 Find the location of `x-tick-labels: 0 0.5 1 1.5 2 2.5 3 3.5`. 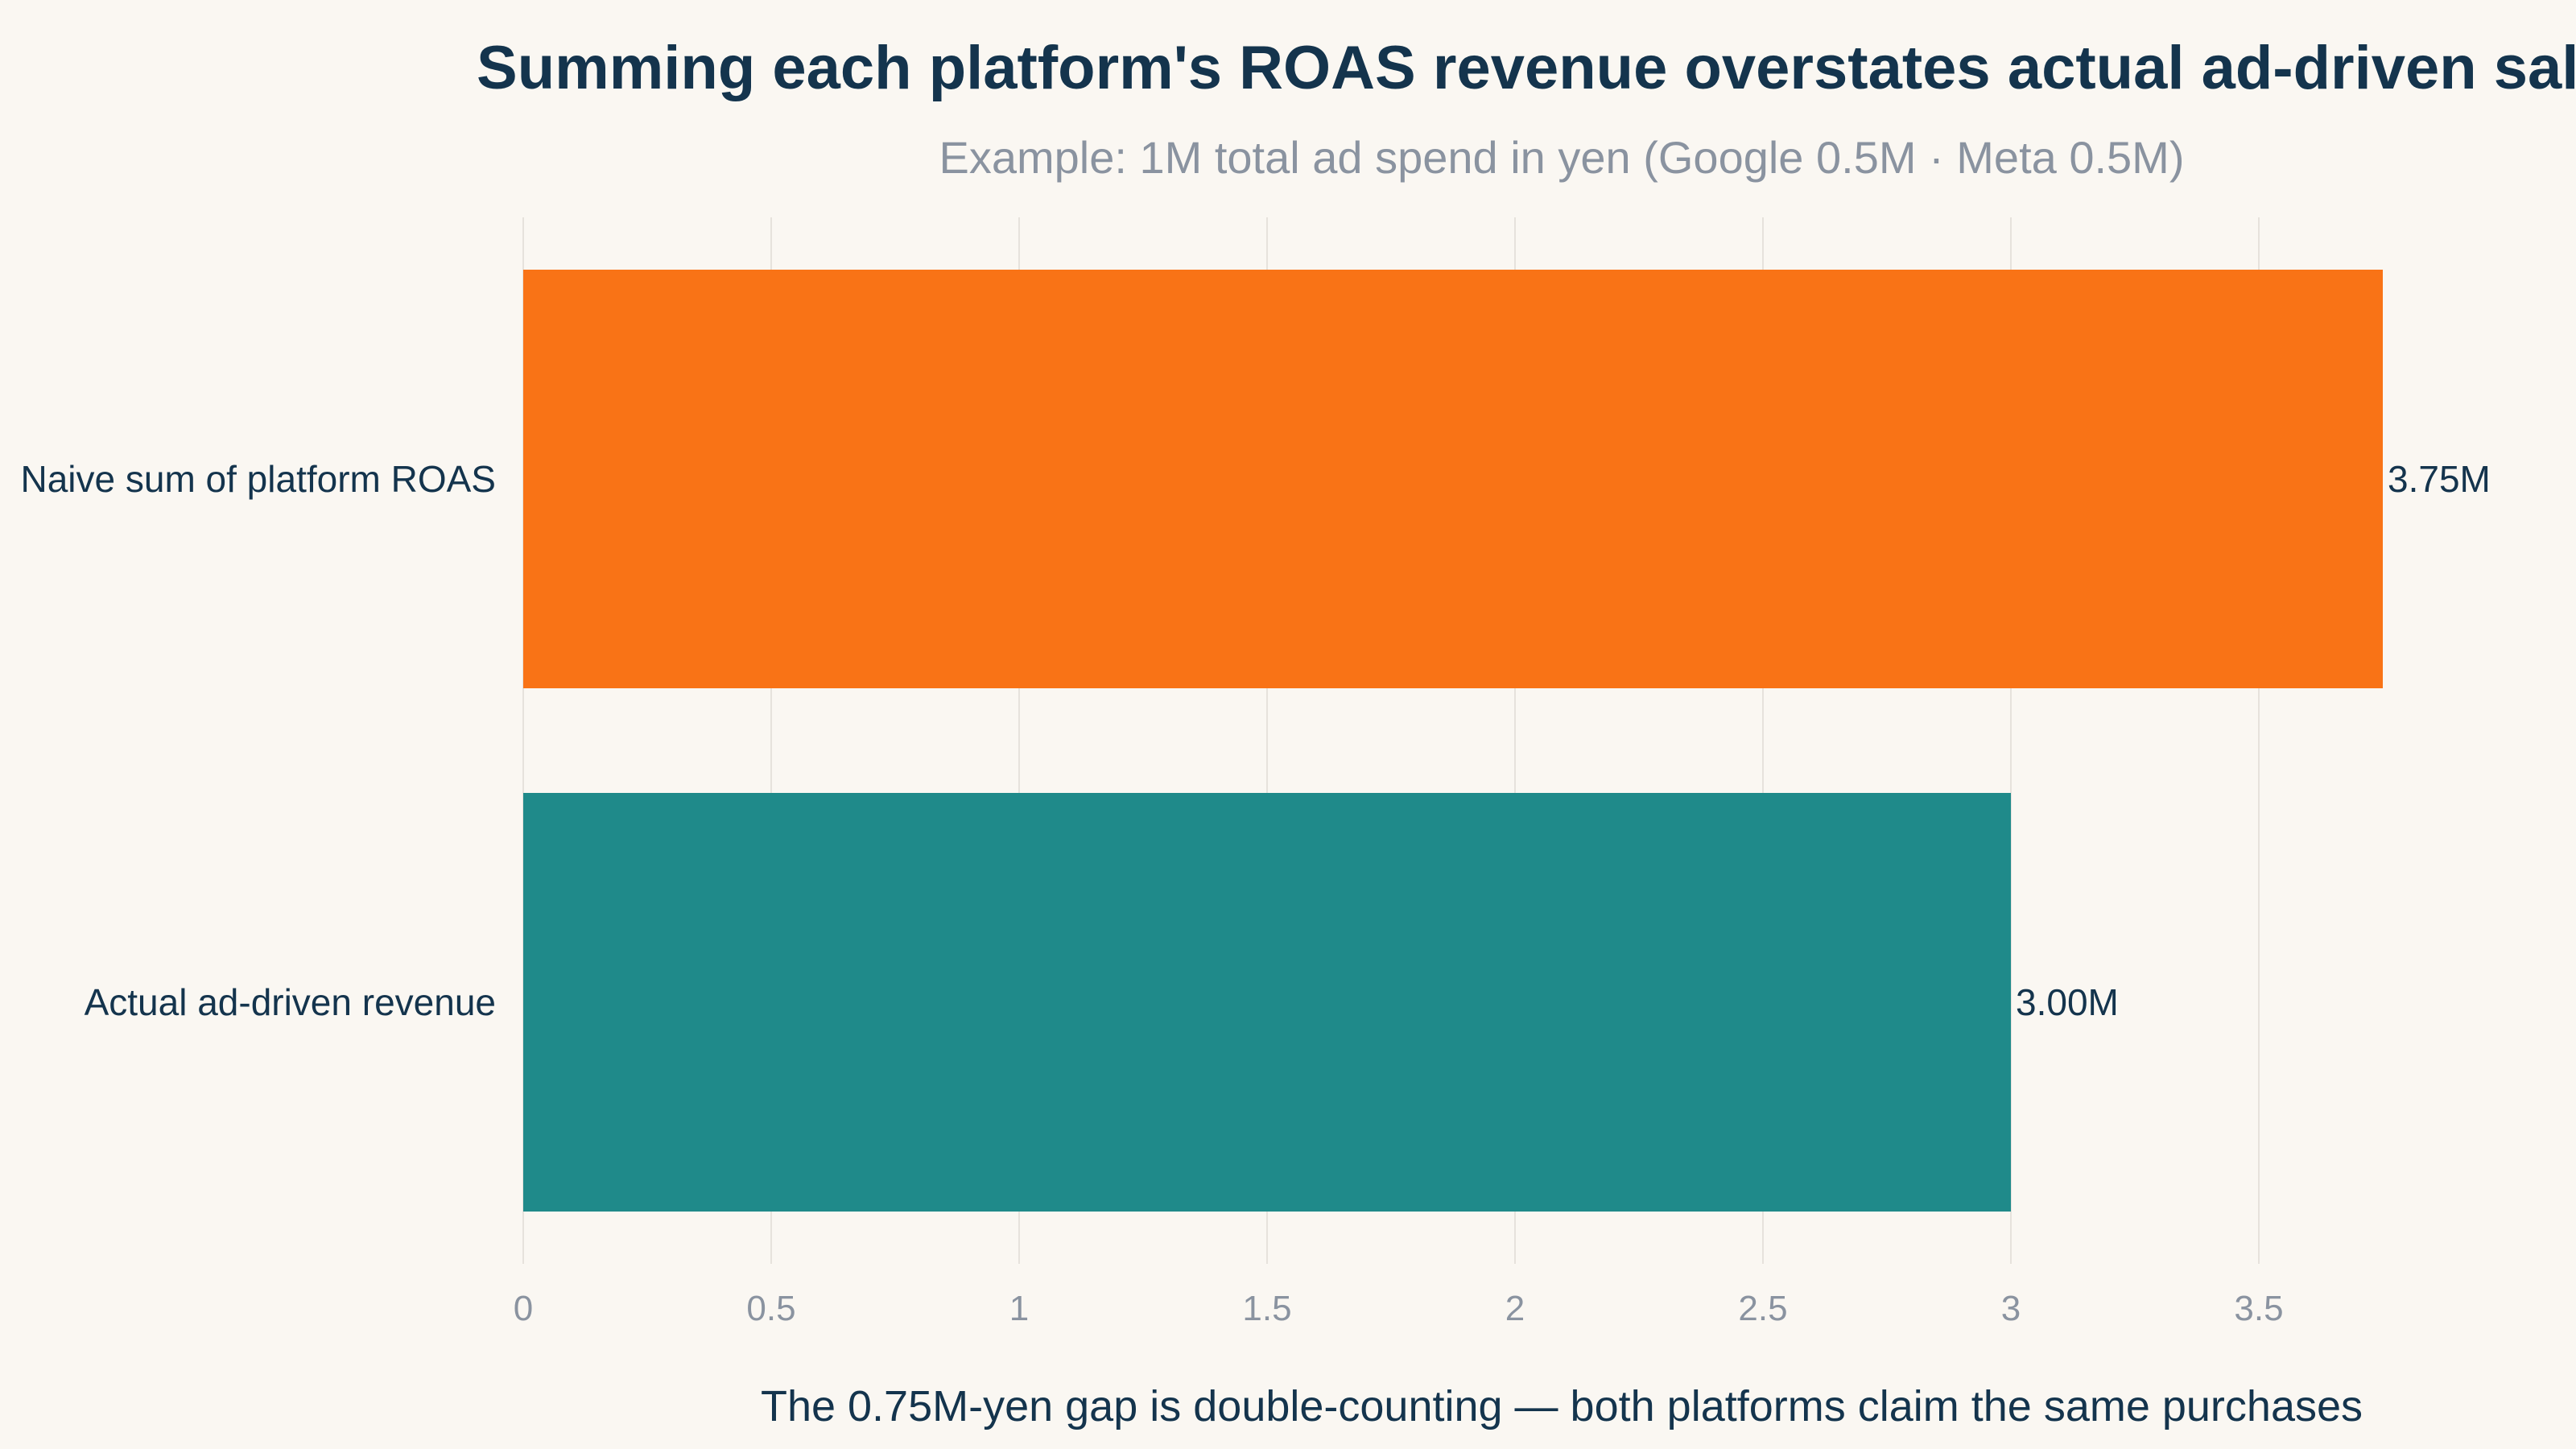

x-tick-labels: 0 0.5 1 1.5 2 2.5 3 3.5 is located at coordinates (1399, 1308).